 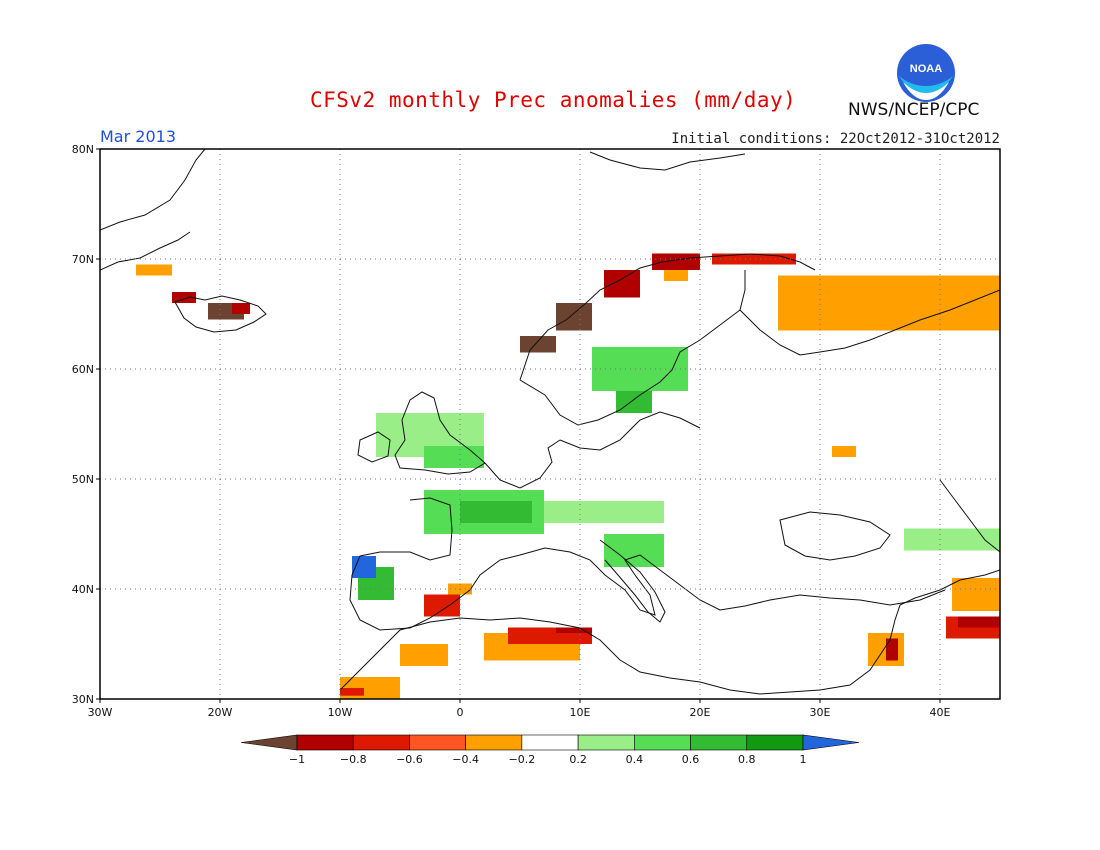 What do you see at coordinates (353, 759) in the screenshot?
I see `colorbar-label: −0.8` at bounding box center [353, 759].